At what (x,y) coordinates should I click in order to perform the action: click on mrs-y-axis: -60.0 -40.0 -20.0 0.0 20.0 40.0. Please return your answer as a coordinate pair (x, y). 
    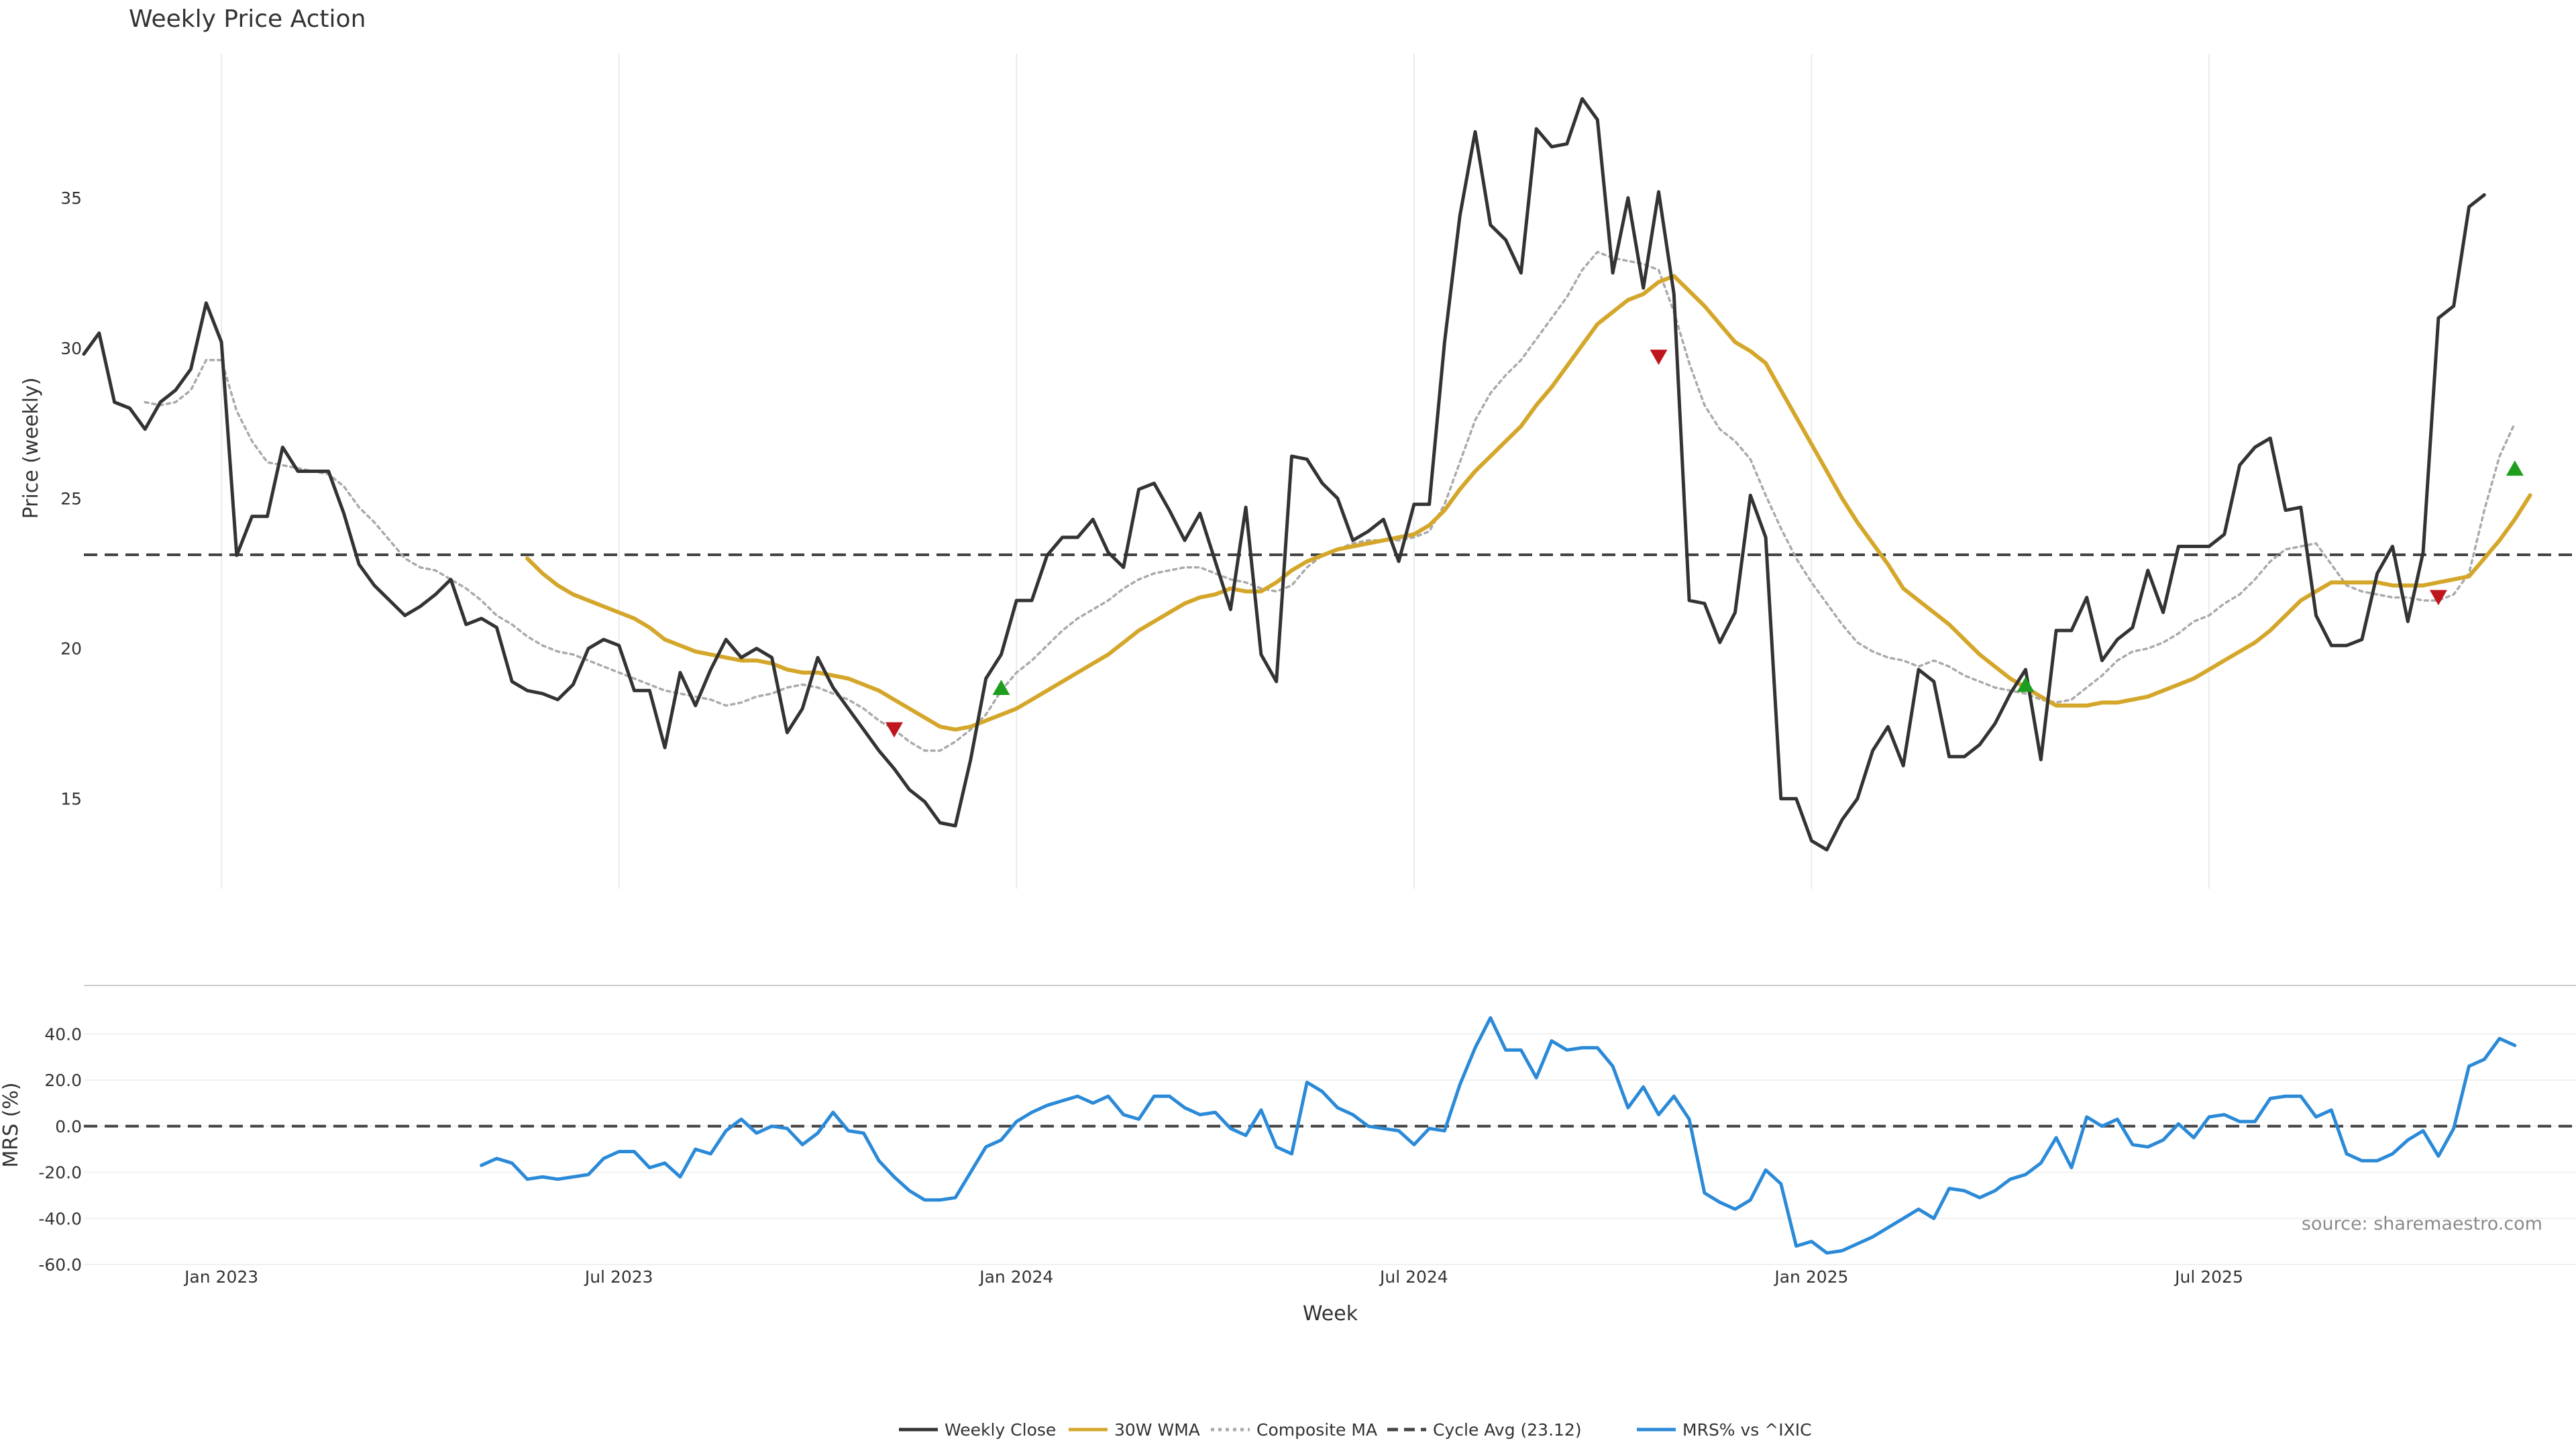
    Looking at the image, I should click on (60, 1149).